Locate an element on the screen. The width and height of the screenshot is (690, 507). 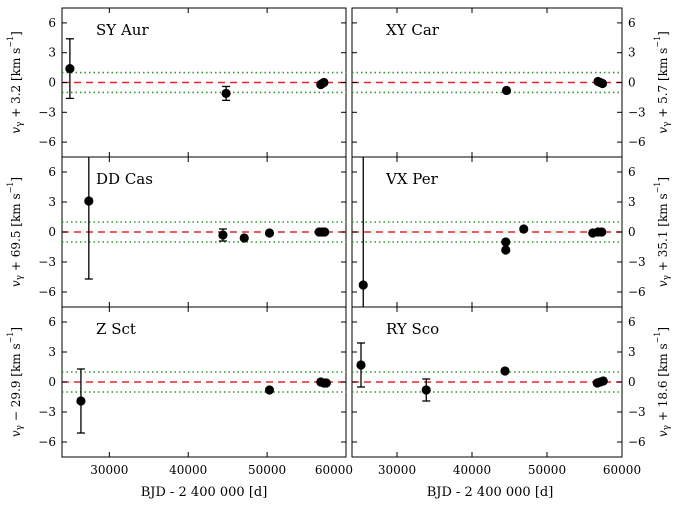
y-axis-label: vγ + 5.7 [km s−1] is located at coordinates (662, 82).